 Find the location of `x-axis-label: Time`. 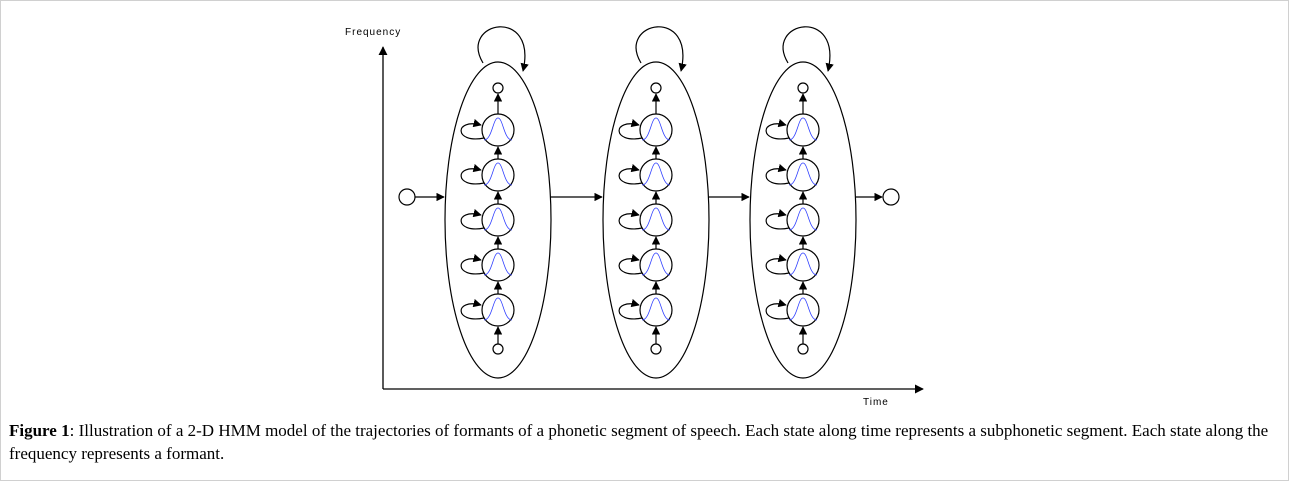

x-axis-label: Time is located at coordinates (876, 402).